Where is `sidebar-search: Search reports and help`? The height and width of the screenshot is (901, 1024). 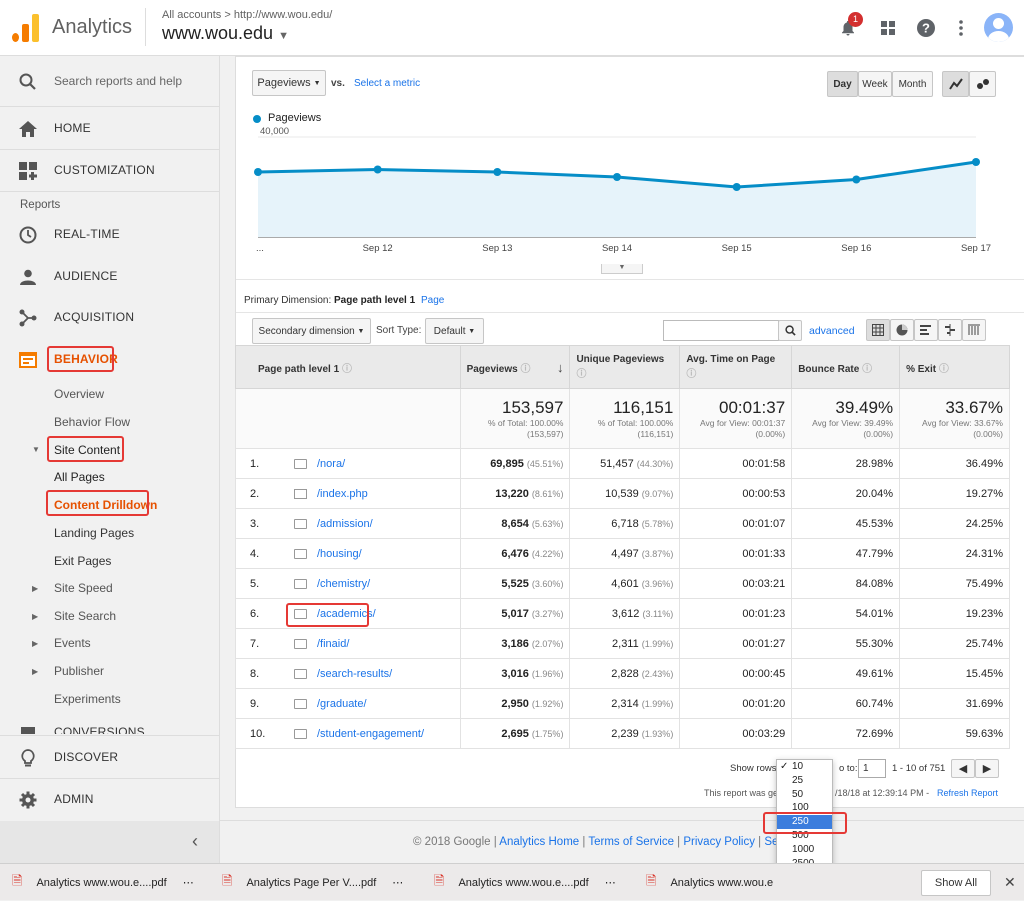
sidebar-search: Search reports and help is located at coordinates (109, 81).